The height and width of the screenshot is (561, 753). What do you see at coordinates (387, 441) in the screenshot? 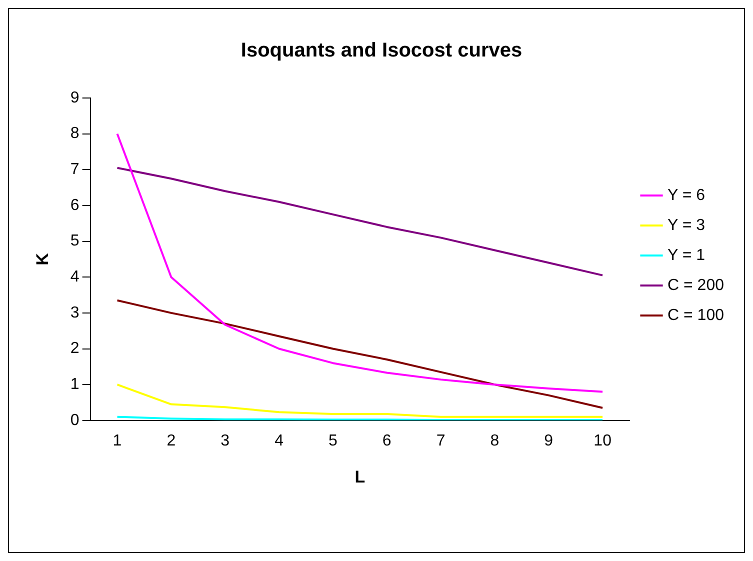
I see `x-tick-label: 6` at bounding box center [387, 441].